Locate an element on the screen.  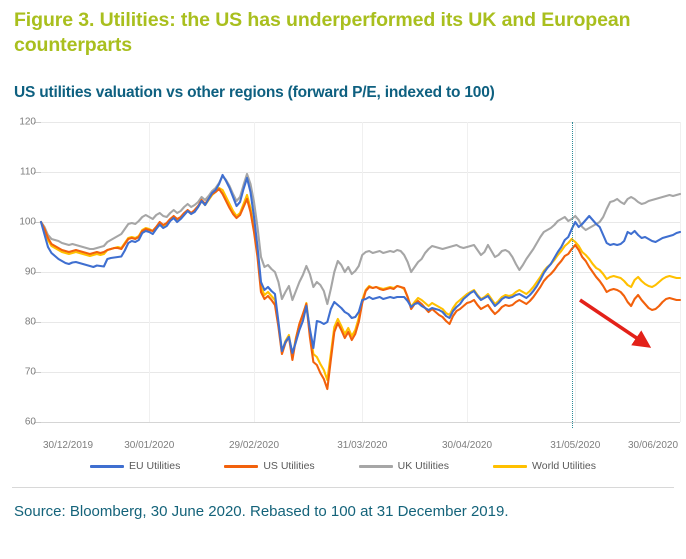
x-axis-tick-label: 30/12/2019 is located at coordinates (68, 445).